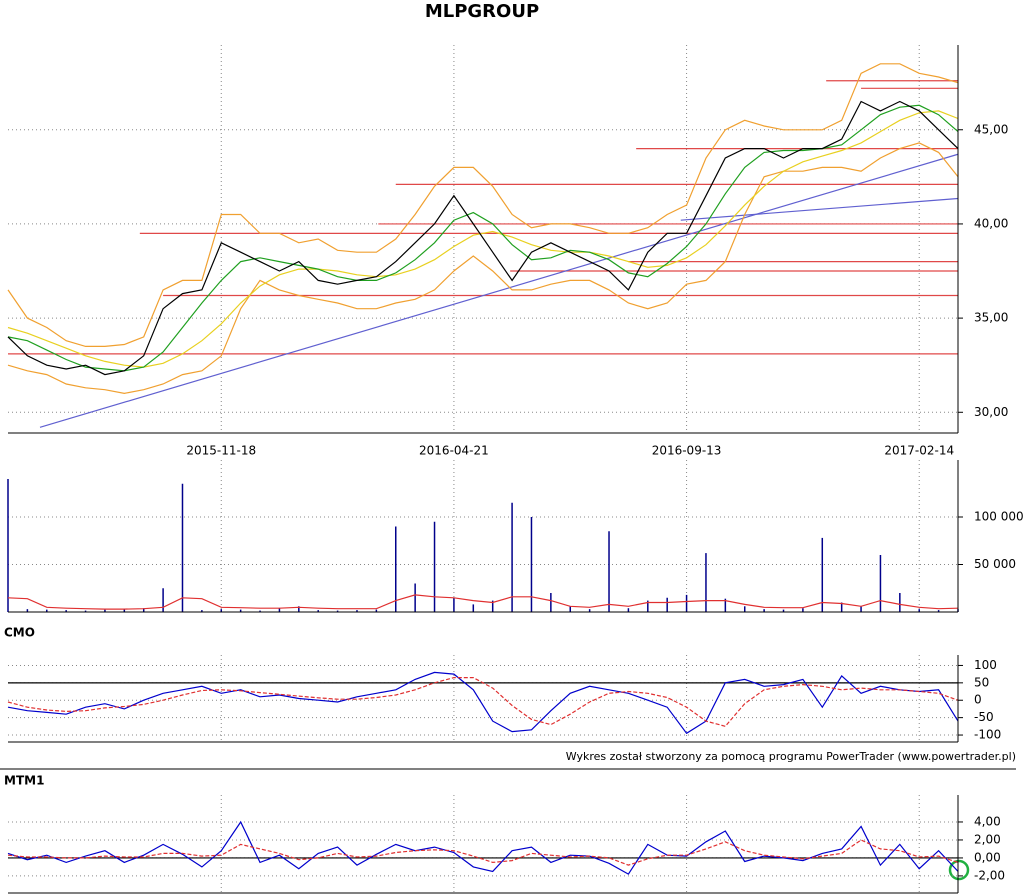  Describe the element at coordinates (819, 209) in the screenshot. I see `trend-line` at that location.